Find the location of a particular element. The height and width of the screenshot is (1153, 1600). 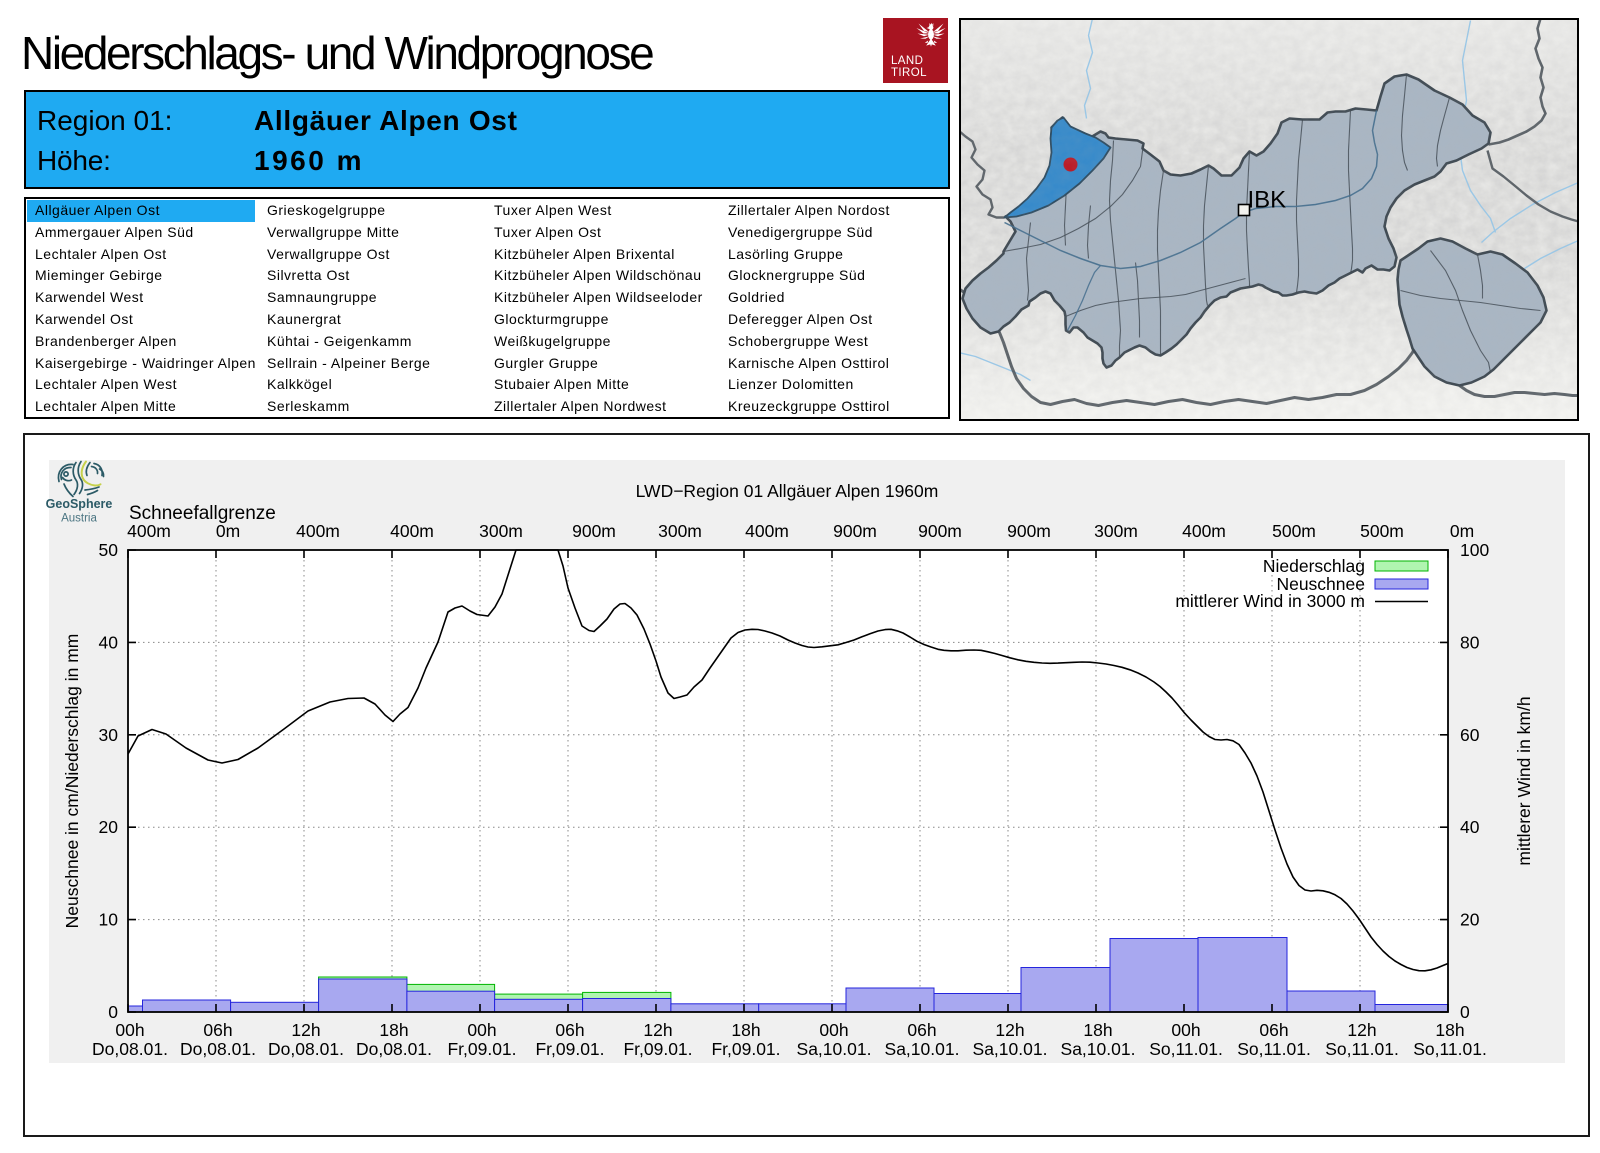

svg-text: Schneefallgrenze is located at coordinates (202, 513).